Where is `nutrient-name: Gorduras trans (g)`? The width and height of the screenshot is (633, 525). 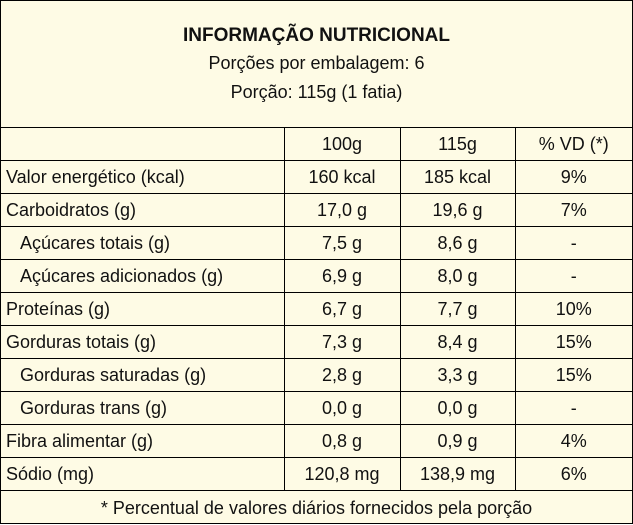 nutrient-name: Gorduras trans (g) is located at coordinates (143, 408).